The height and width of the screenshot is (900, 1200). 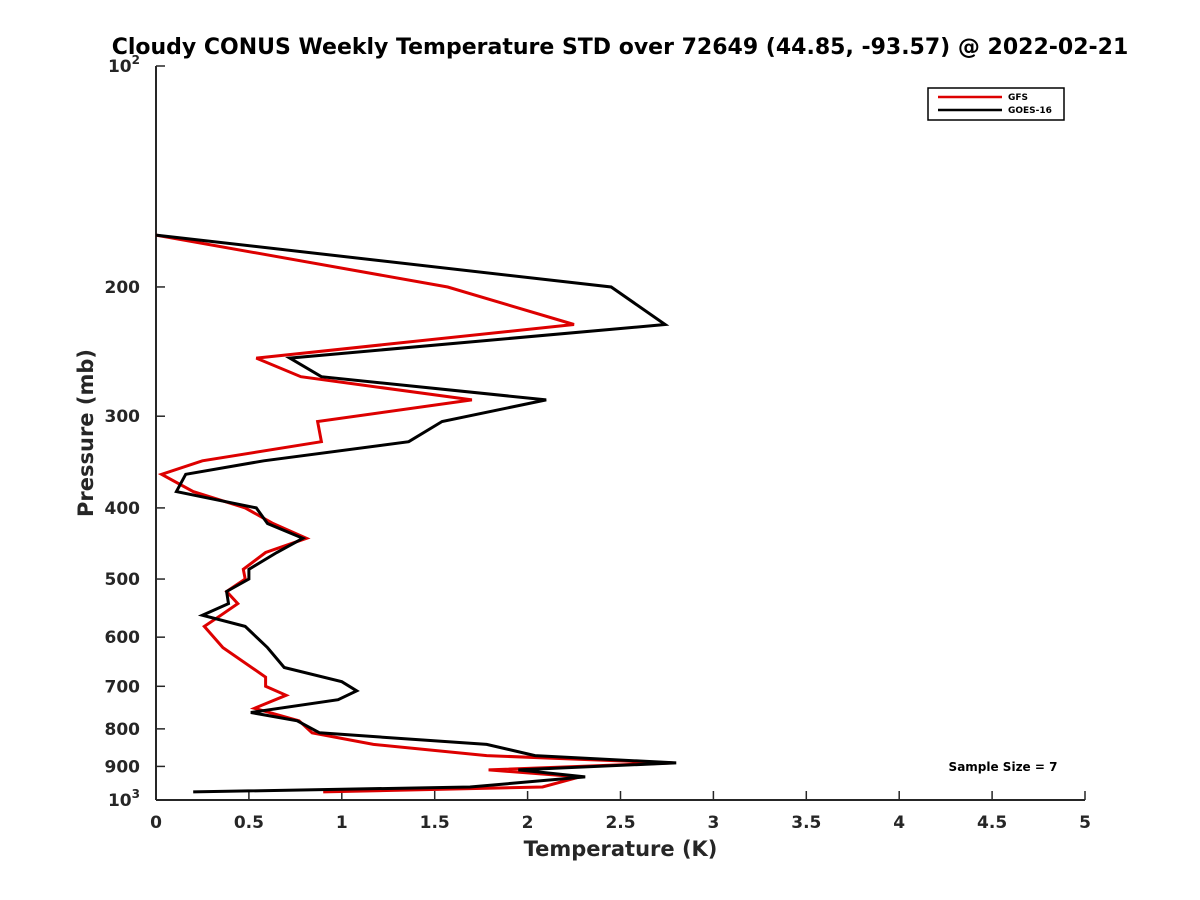 What do you see at coordinates (124, 799) in the screenshot?
I see `y-tick-label: 10³` at bounding box center [124, 799].